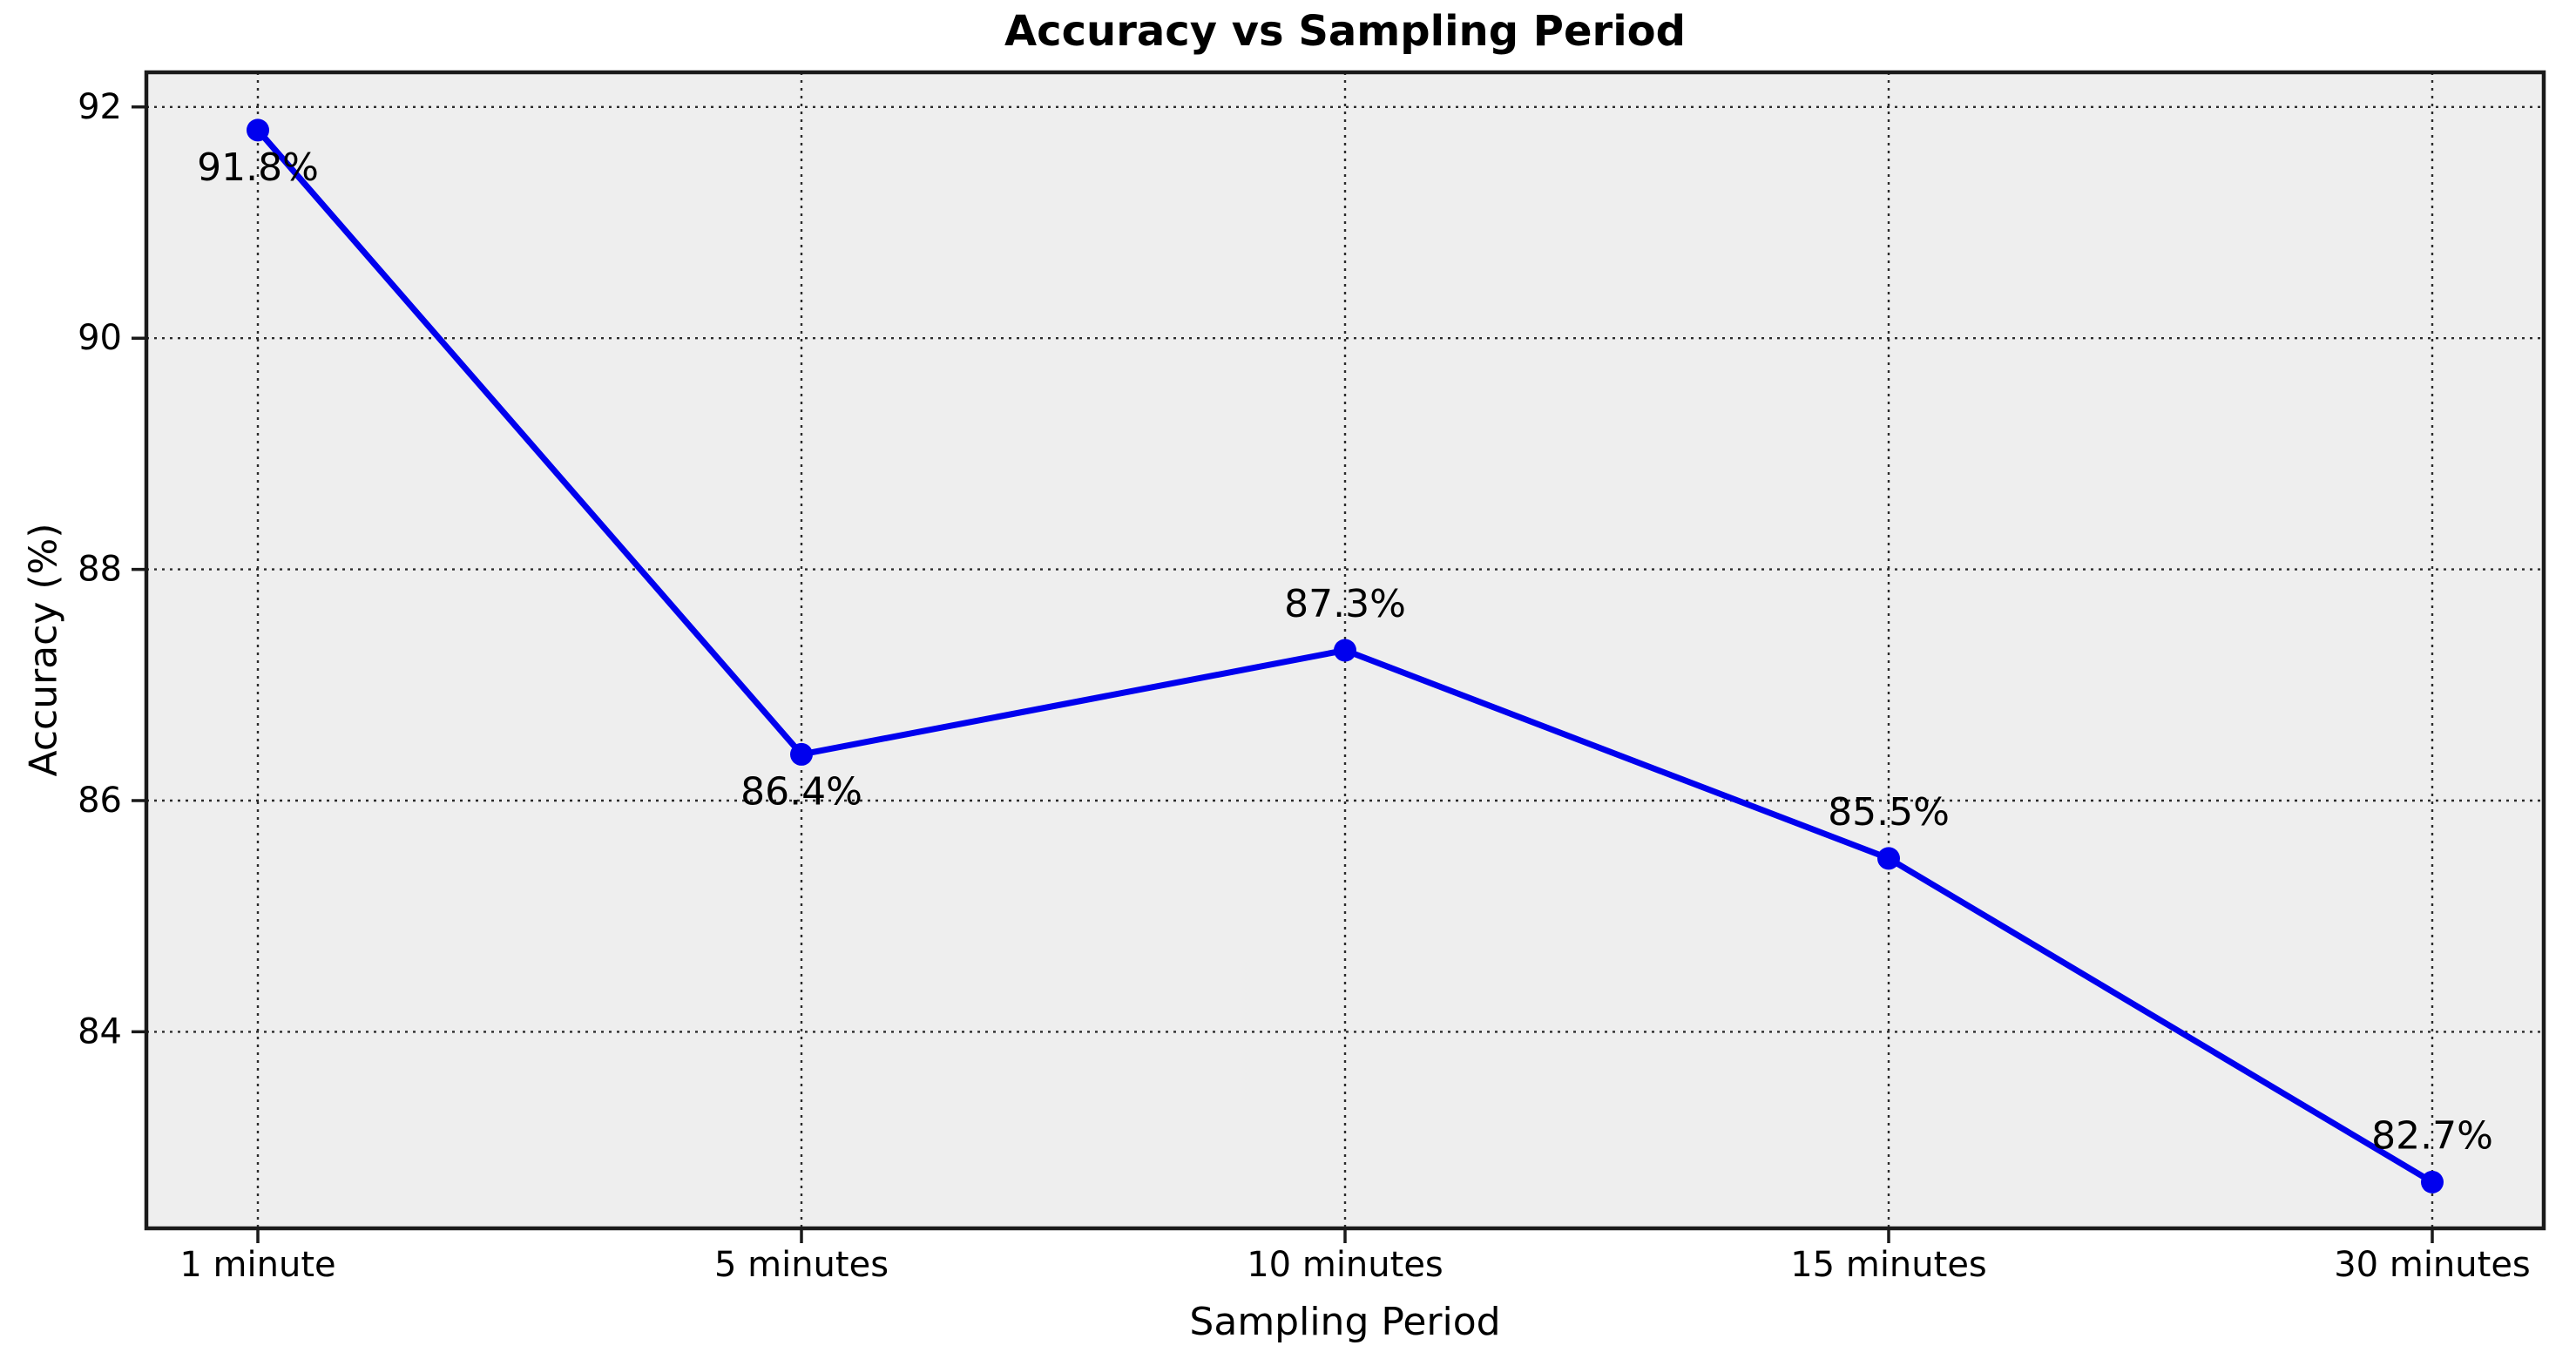 This screenshot has width=2576, height=1359. What do you see at coordinates (100, 570) in the screenshot?
I see `y-tick-label: 88` at bounding box center [100, 570].